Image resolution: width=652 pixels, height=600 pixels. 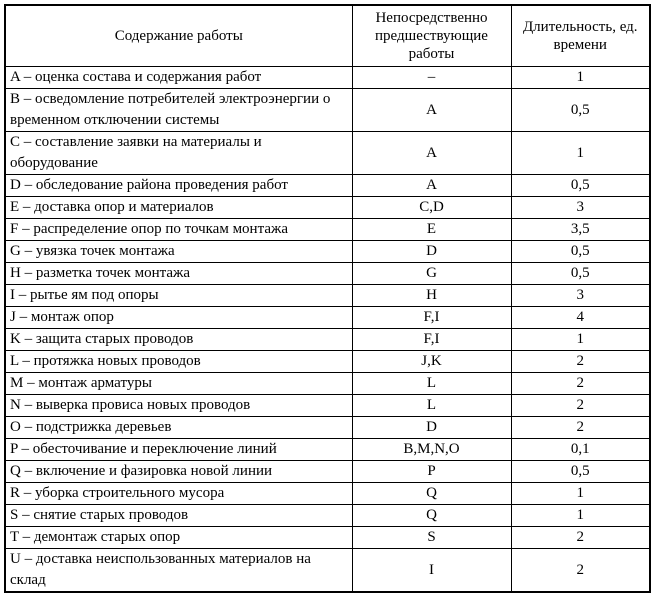 What do you see at coordinates (178, 185) in the screenshot?
I see `work-content-cell: D – обследование района проведения работ` at bounding box center [178, 185].